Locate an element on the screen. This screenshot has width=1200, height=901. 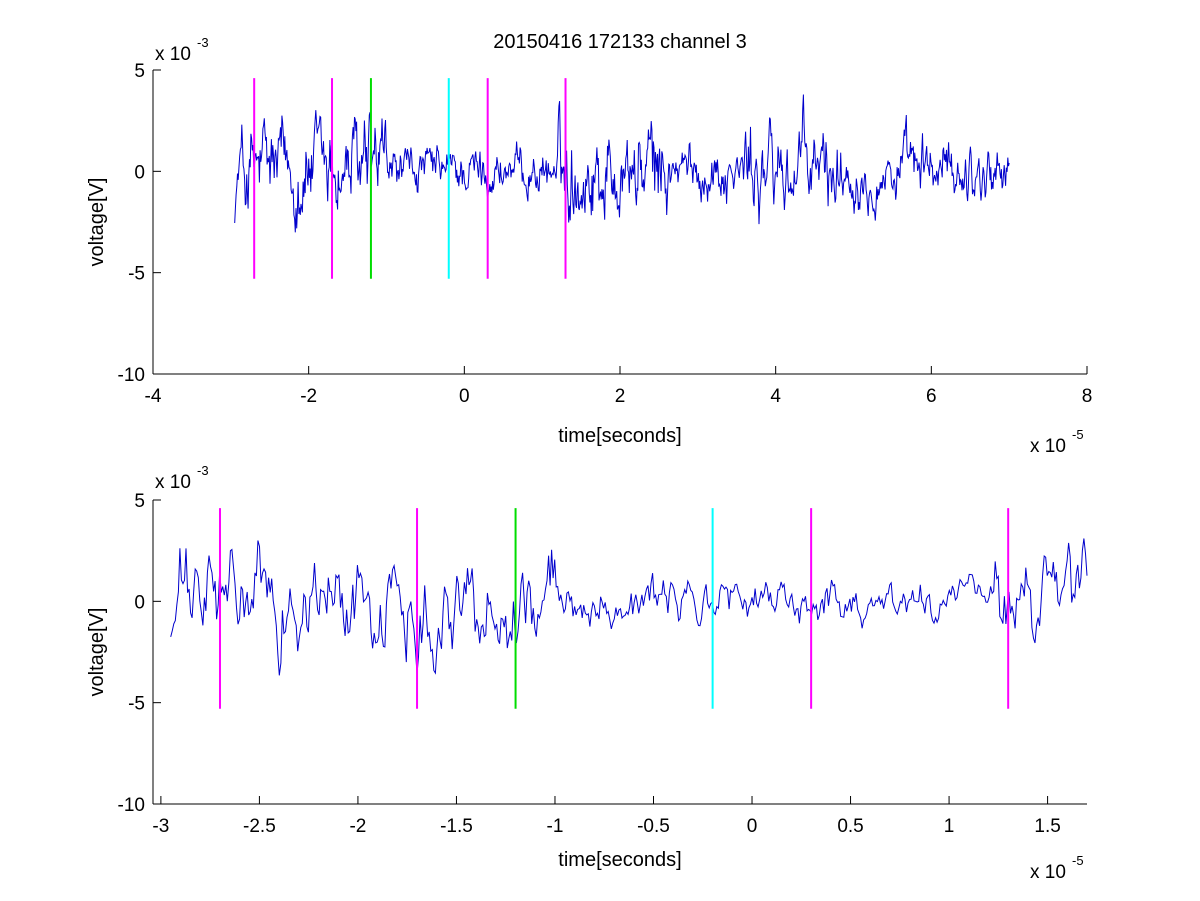
top-x-tick-label: 6 is located at coordinates (931, 396).